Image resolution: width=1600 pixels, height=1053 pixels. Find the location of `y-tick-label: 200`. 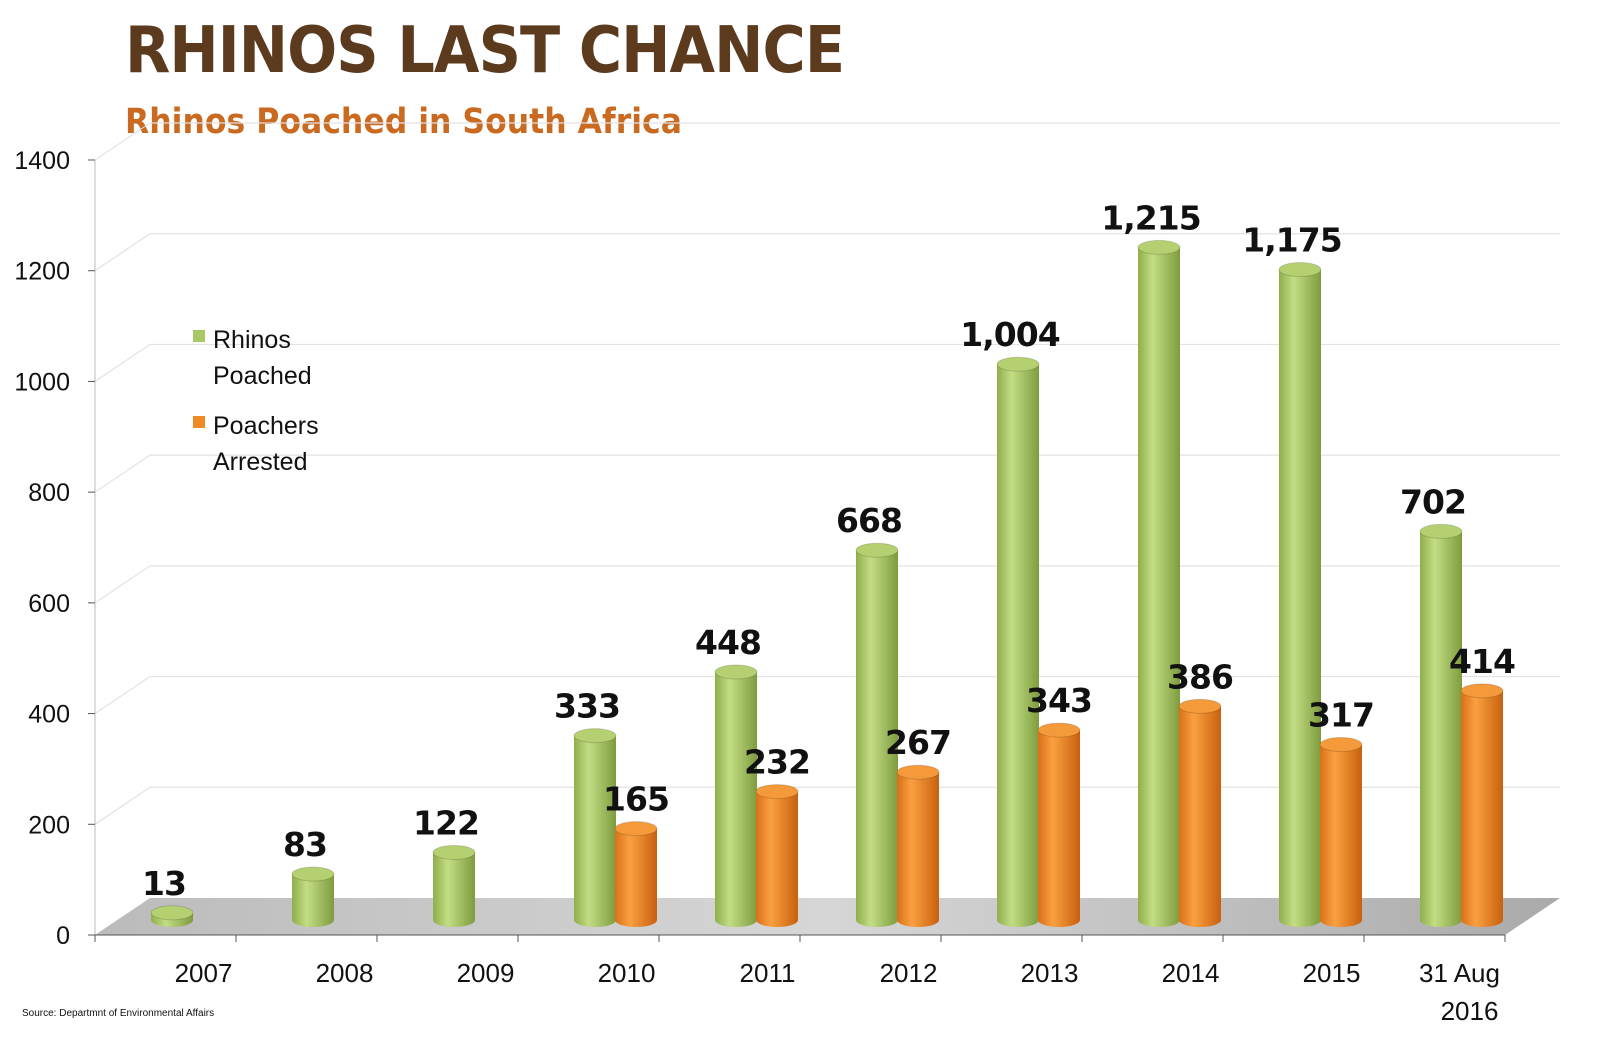

y-tick-label: 200 is located at coordinates (49, 825).